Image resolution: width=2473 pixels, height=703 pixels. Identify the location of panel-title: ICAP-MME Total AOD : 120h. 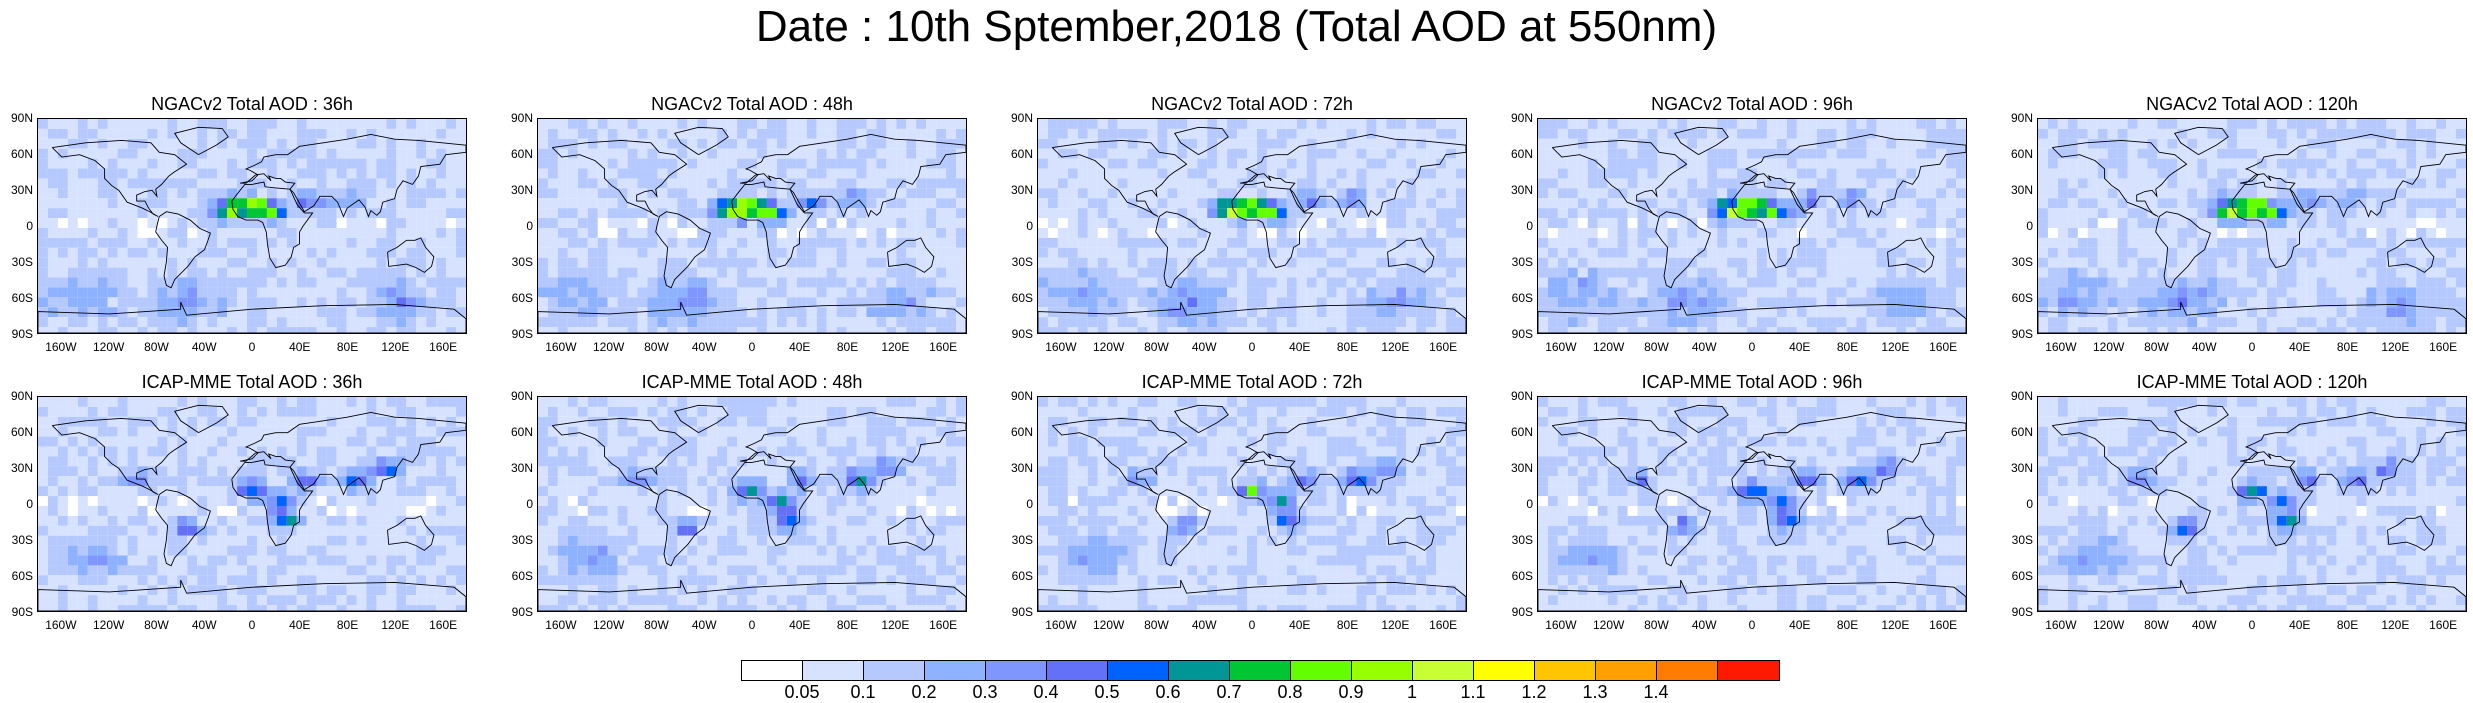
(2252, 382).